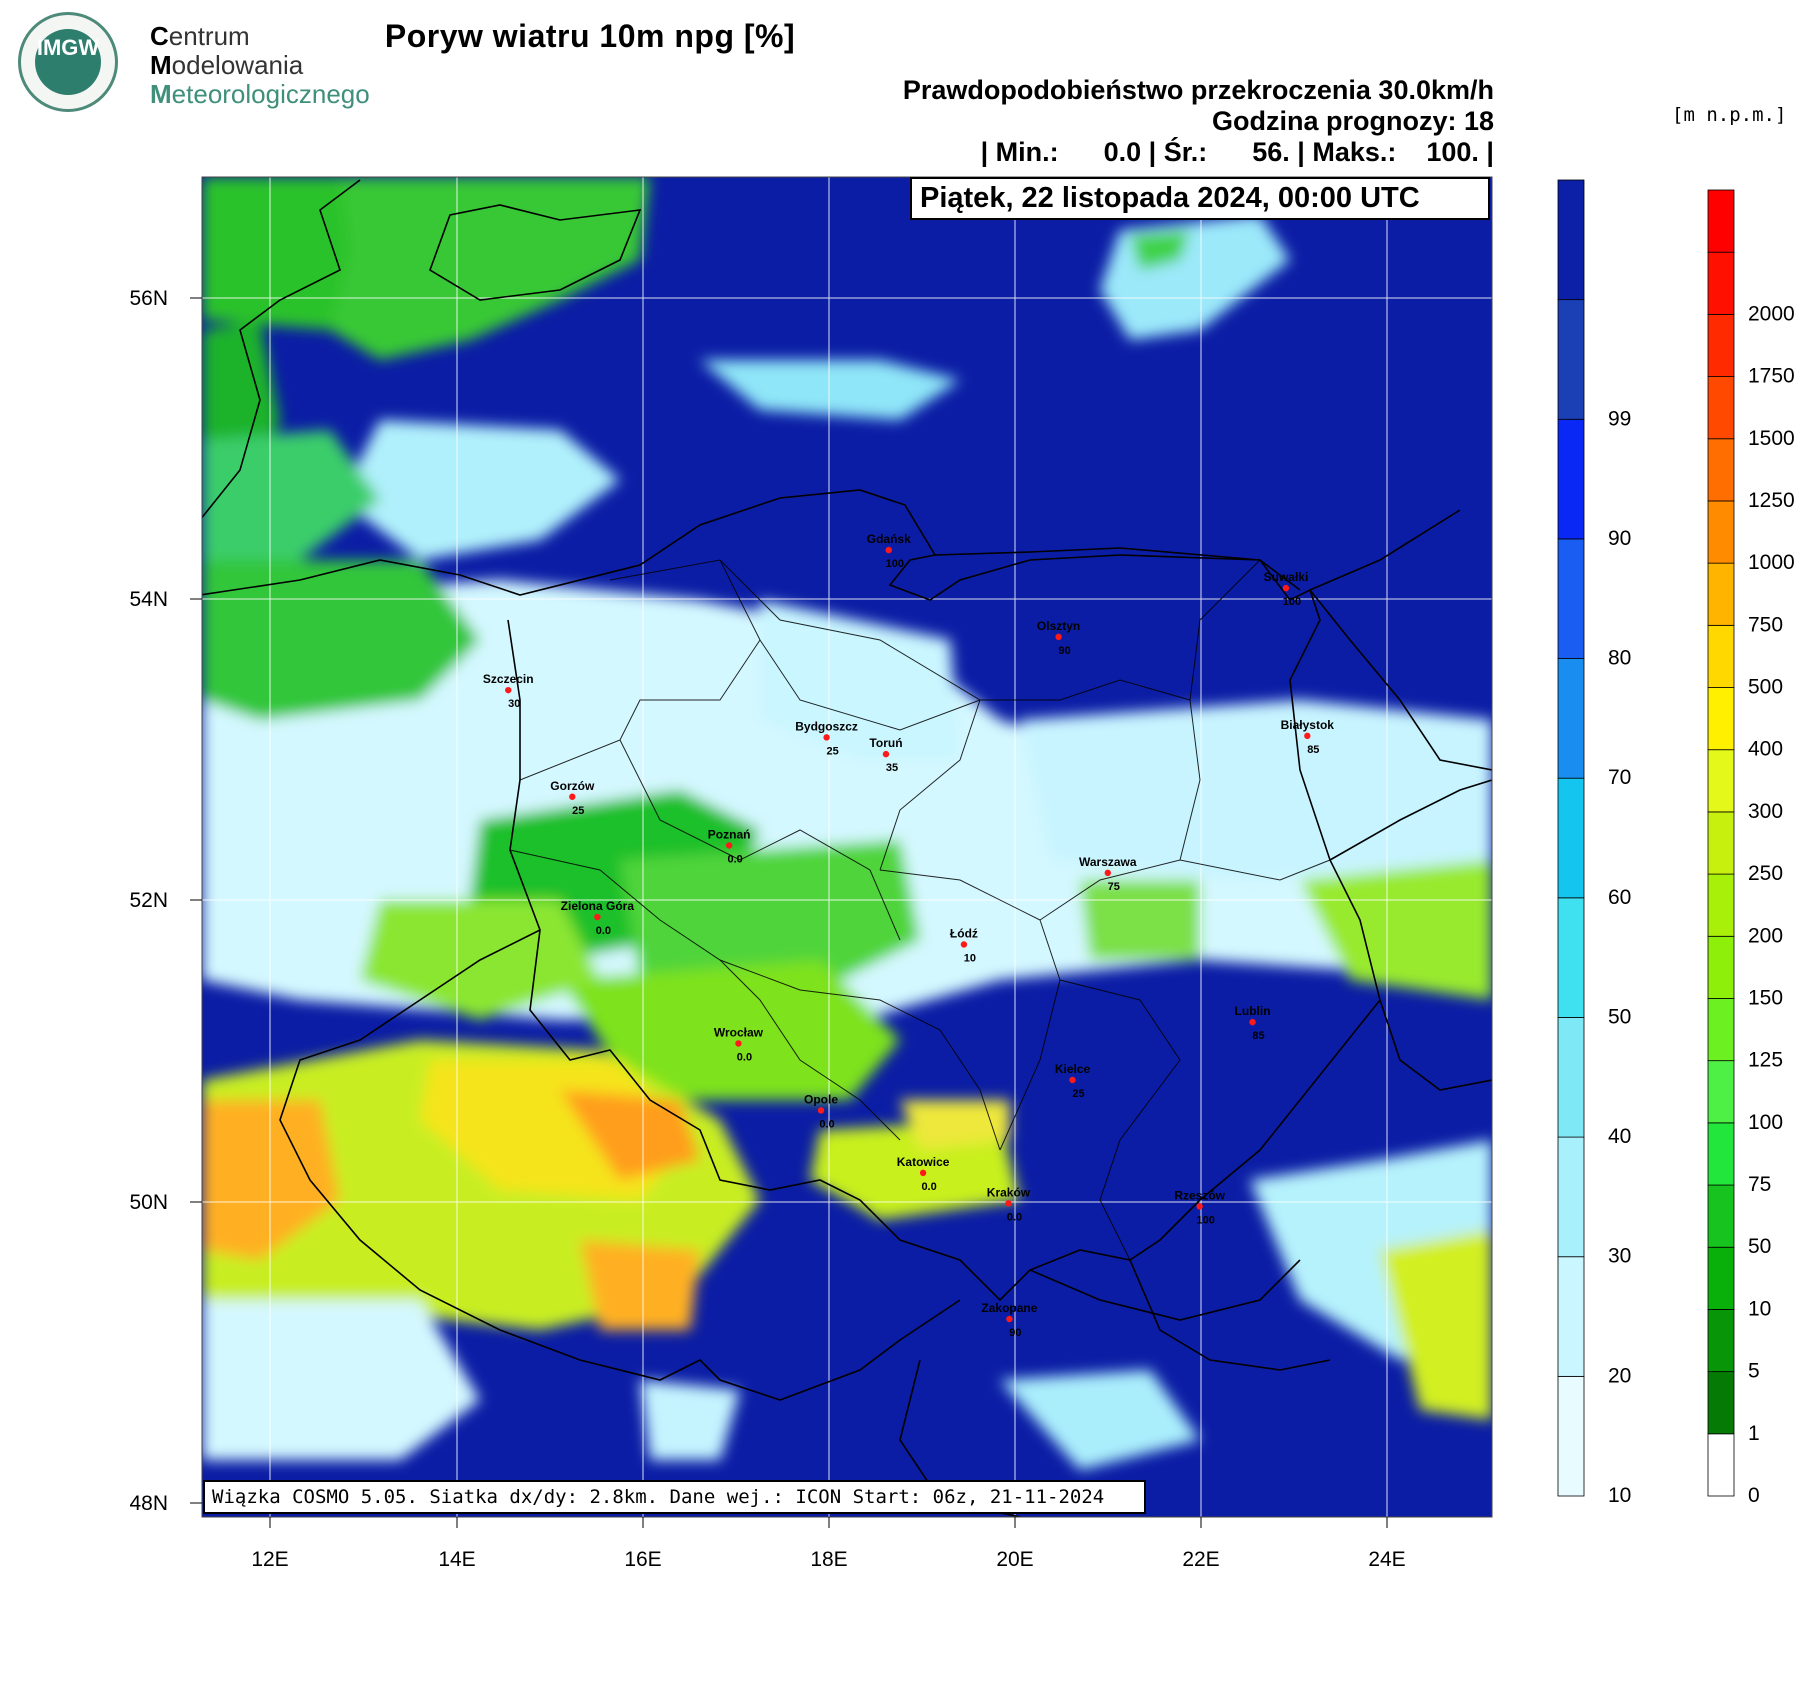  What do you see at coordinates (895, 564) in the screenshot?
I see `city-value-gdańsk: 100` at bounding box center [895, 564].